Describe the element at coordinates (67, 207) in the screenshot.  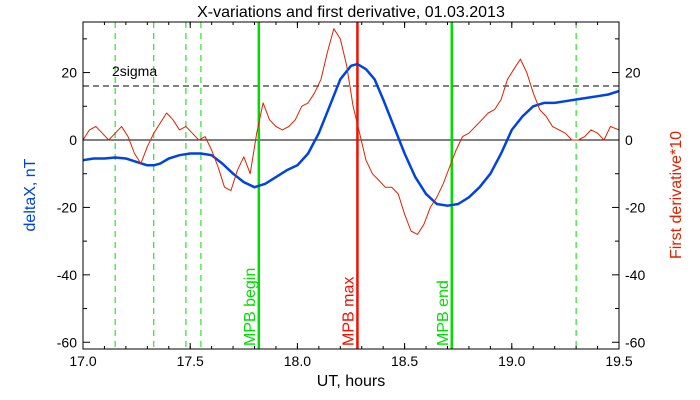
I see `y-tick-label-left: -20` at that location.